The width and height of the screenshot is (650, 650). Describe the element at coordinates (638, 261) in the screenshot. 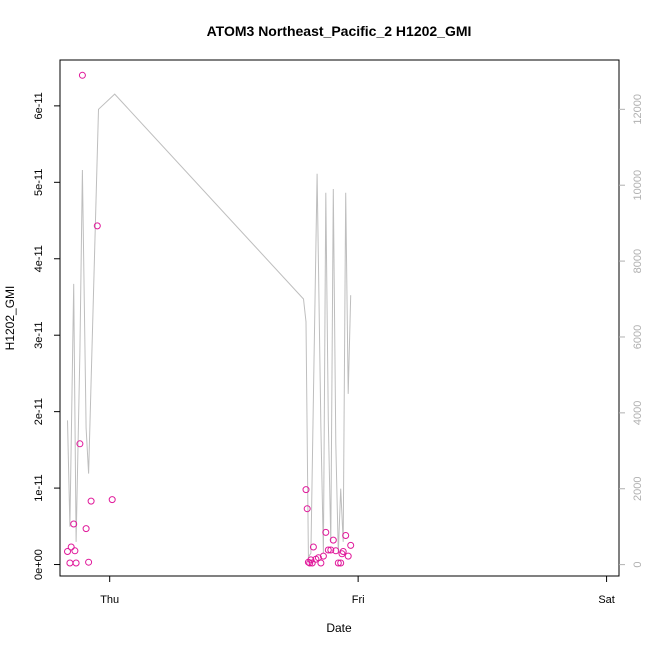

I see `y-right-tick-label: 8000` at that location.